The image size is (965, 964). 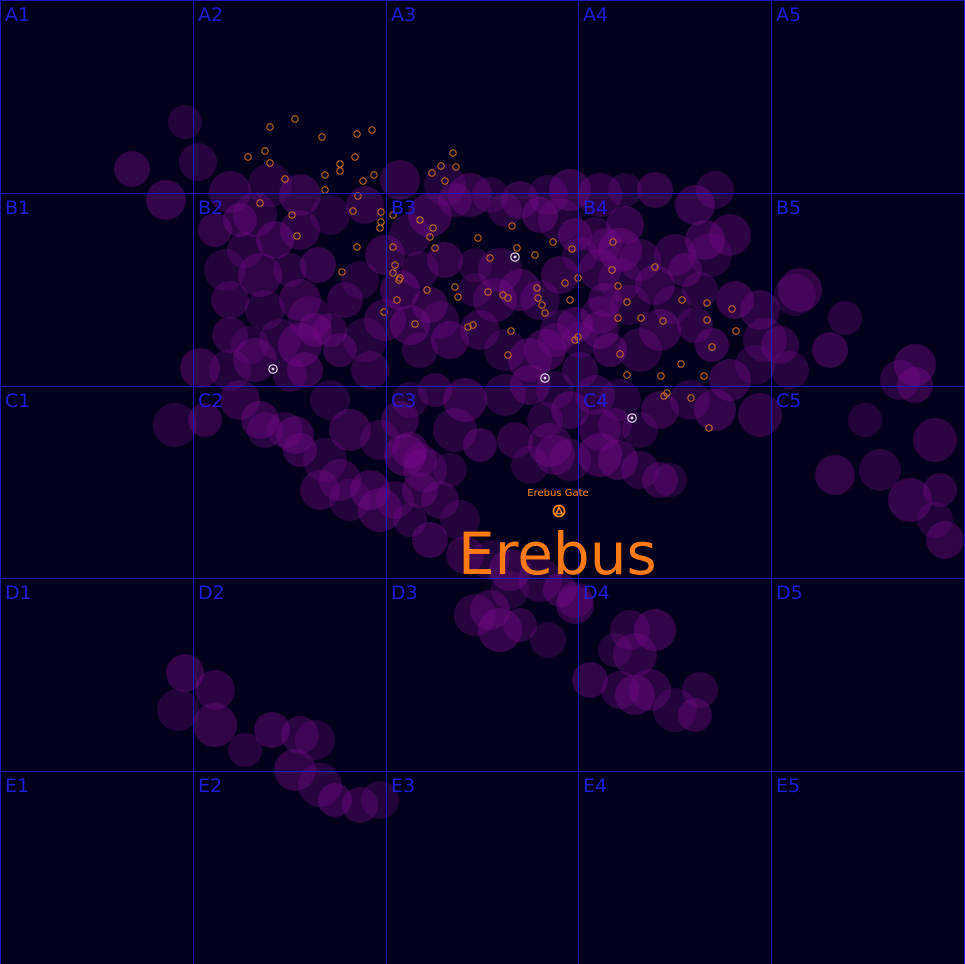 What do you see at coordinates (559, 511) in the screenshot?
I see `gate-icon` at bounding box center [559, 511].